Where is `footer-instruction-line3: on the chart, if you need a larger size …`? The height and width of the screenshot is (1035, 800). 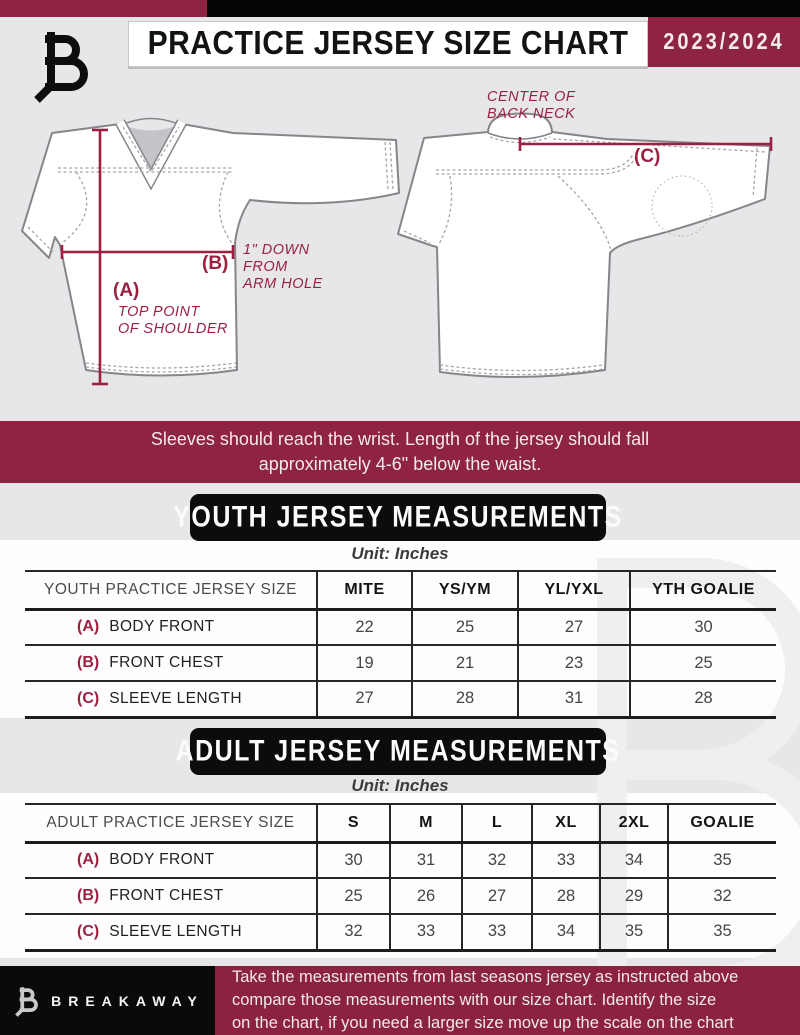
footer-instruction-line3: on the chart, if you need a larger size … is located at coordinates (483, 1023).